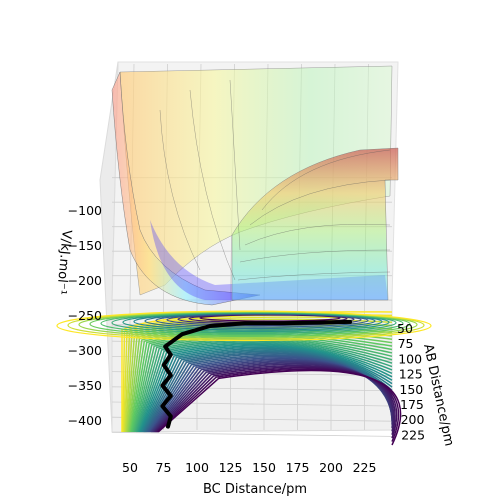  Describe the element at coordinates (85, 245) in the screenshot. I see `z-tick-label: −150` at that location.